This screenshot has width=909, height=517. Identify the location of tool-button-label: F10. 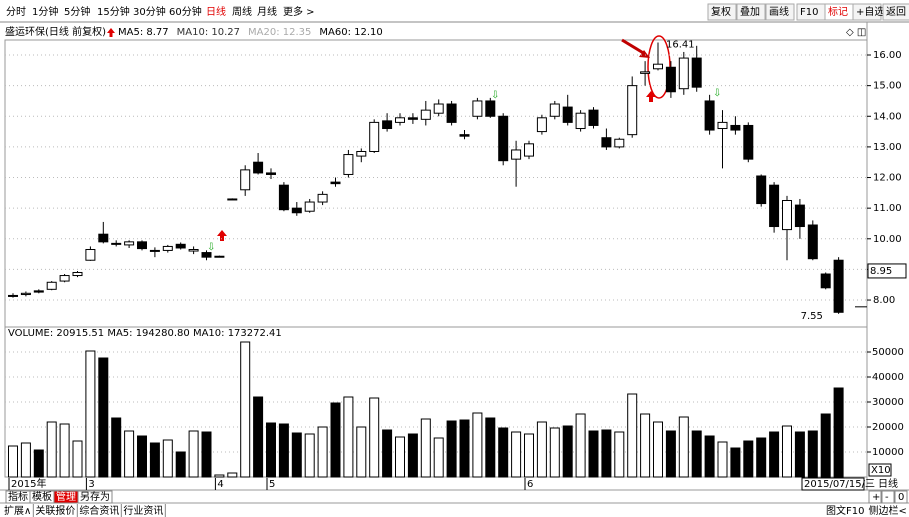
(809, 12).